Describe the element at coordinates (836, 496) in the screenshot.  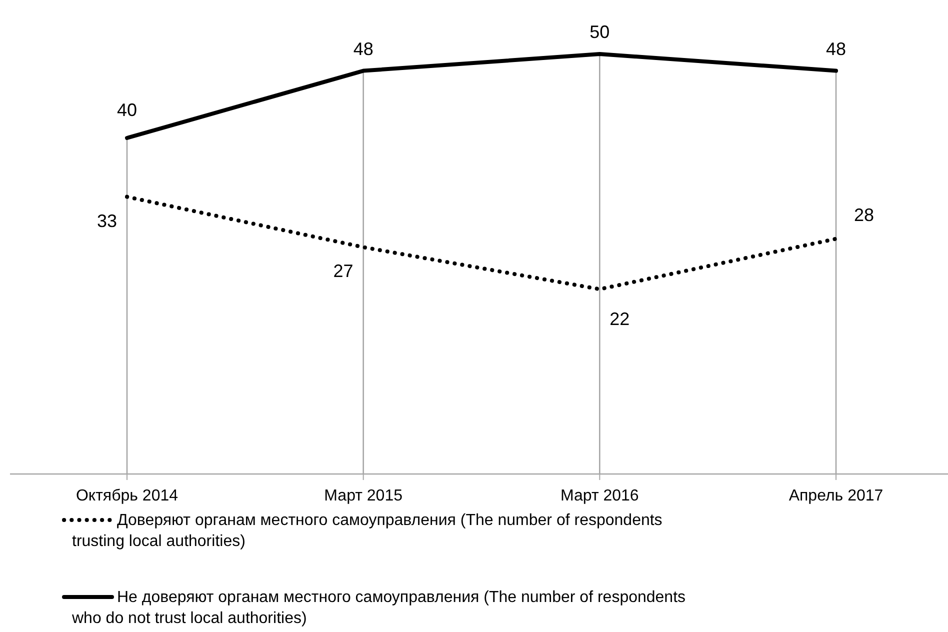
I see `x-tick-label: Апрель 2017` at that location.